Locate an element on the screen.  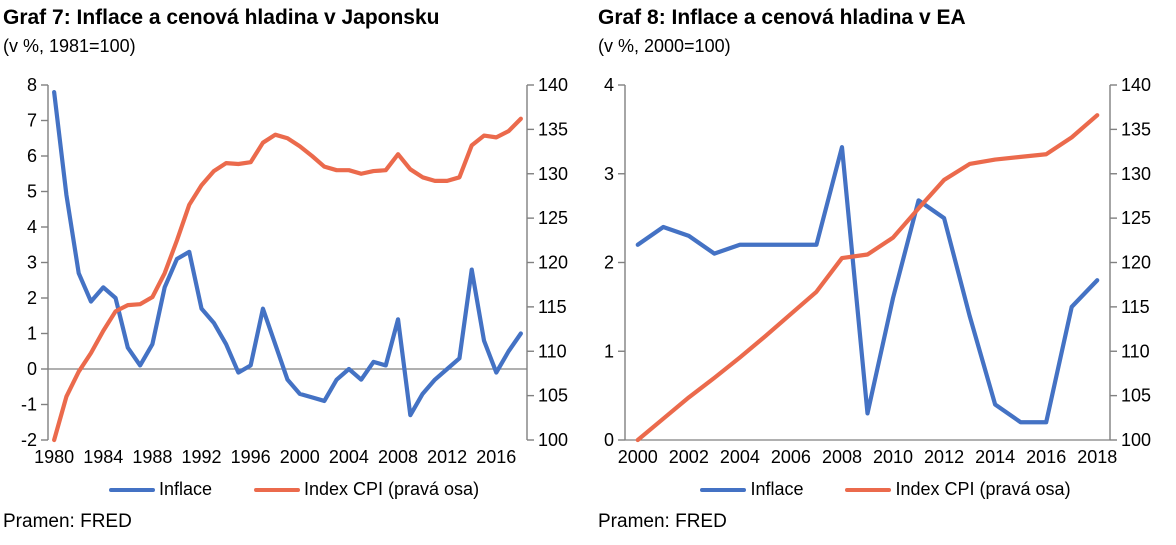
svg-text: 2006 is located at coordinates (791, 457).